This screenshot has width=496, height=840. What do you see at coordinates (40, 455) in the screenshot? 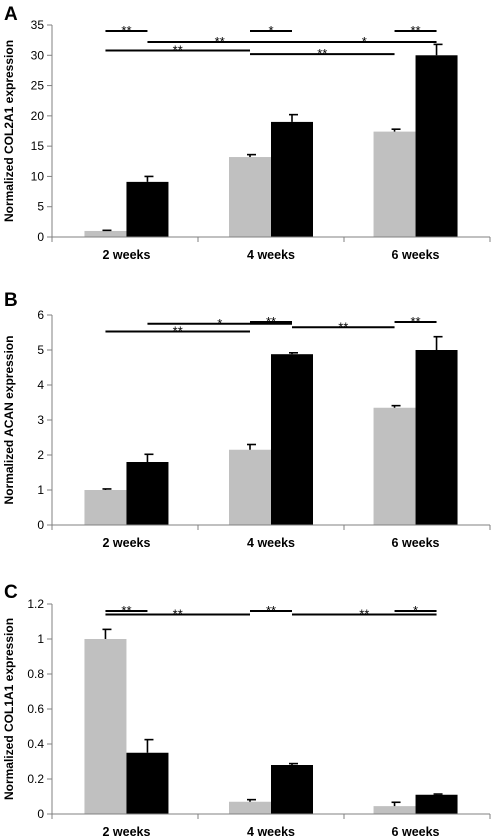
I see `y-tick-label: 2` at bounding box center [40, 455].